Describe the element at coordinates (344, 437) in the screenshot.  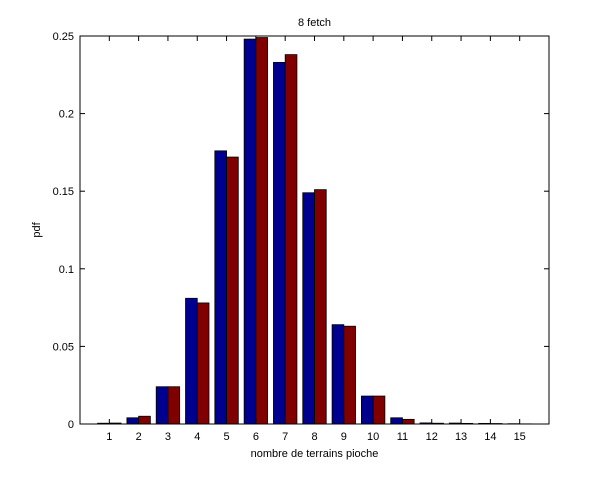
I see `x-tick-label-9: 9` at that location.